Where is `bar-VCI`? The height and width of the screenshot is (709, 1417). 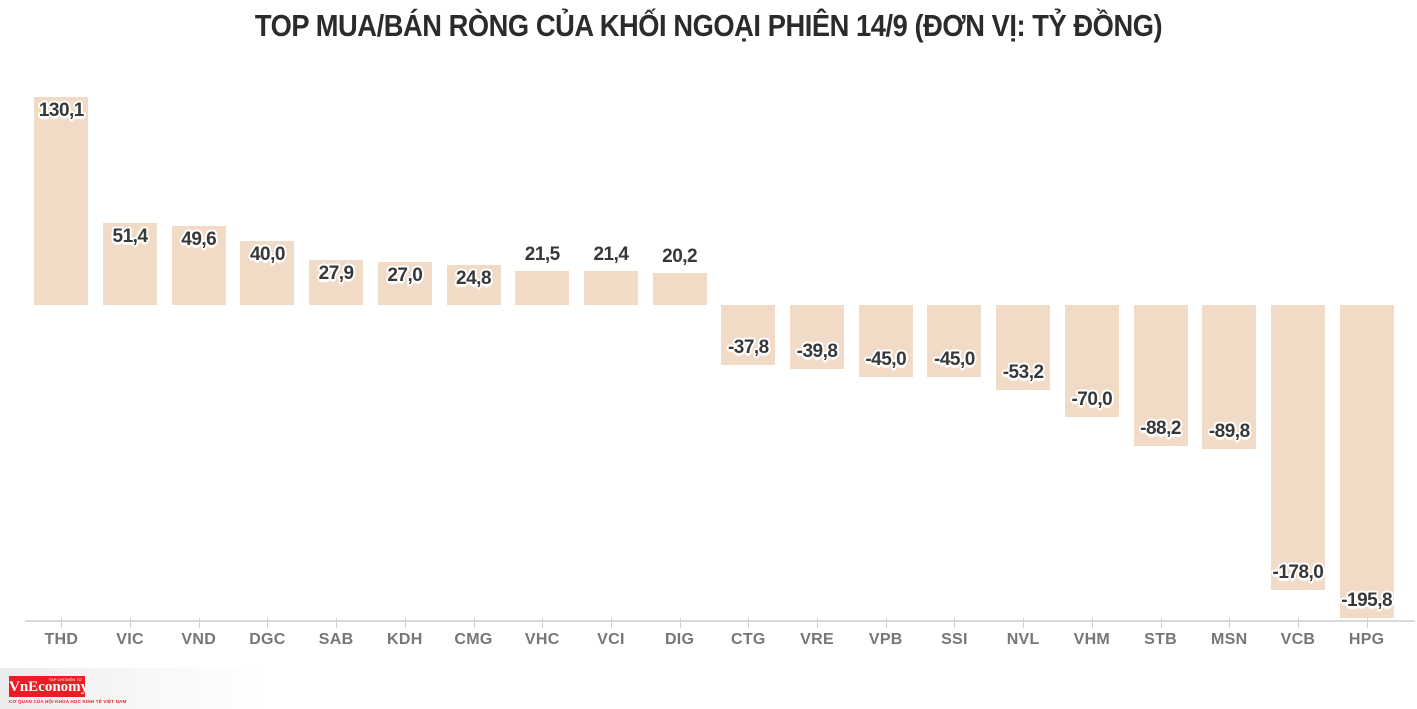 bar-VCI is located at coordinates (610, 287).